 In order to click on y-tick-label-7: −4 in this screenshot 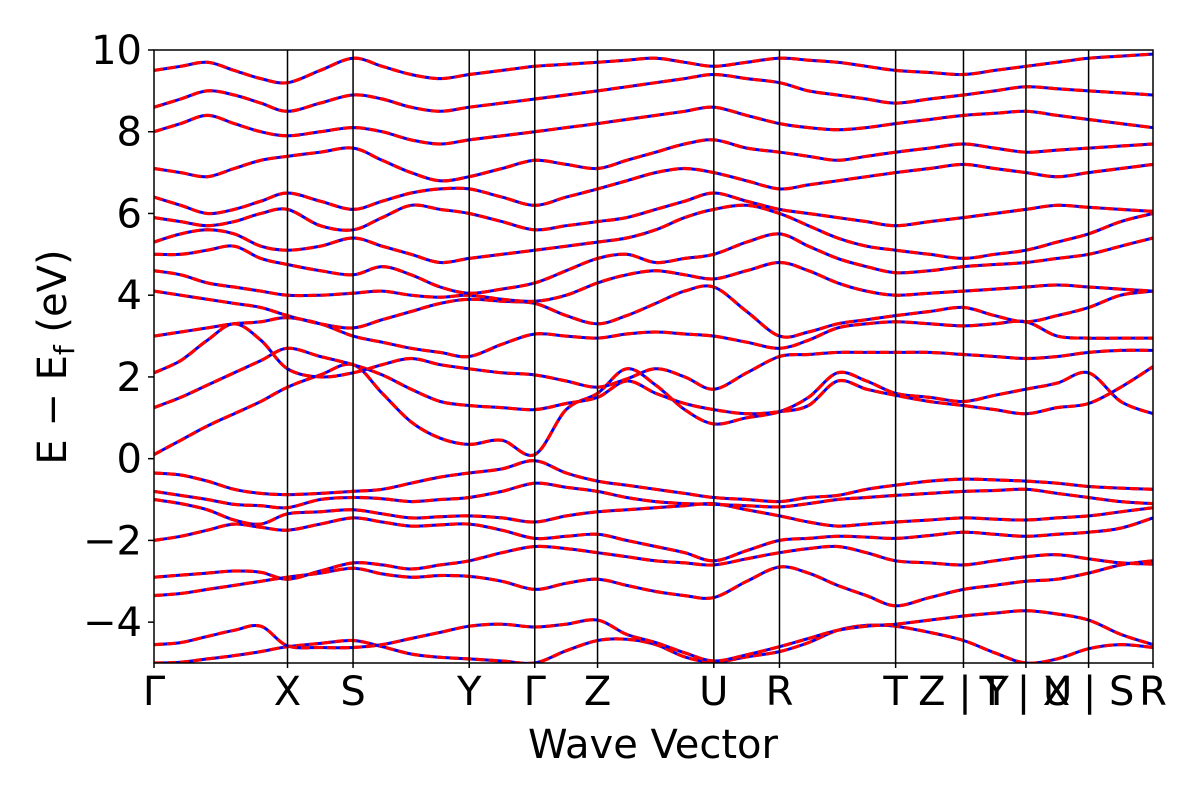, I will do `click(112, 623)`.